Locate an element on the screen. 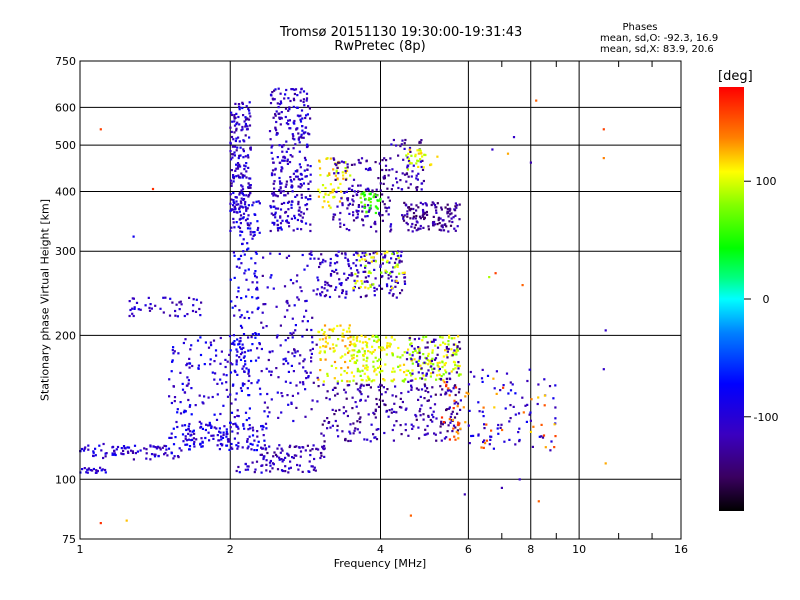  y-tick-label: 300 is located at coordinates (65, 251).